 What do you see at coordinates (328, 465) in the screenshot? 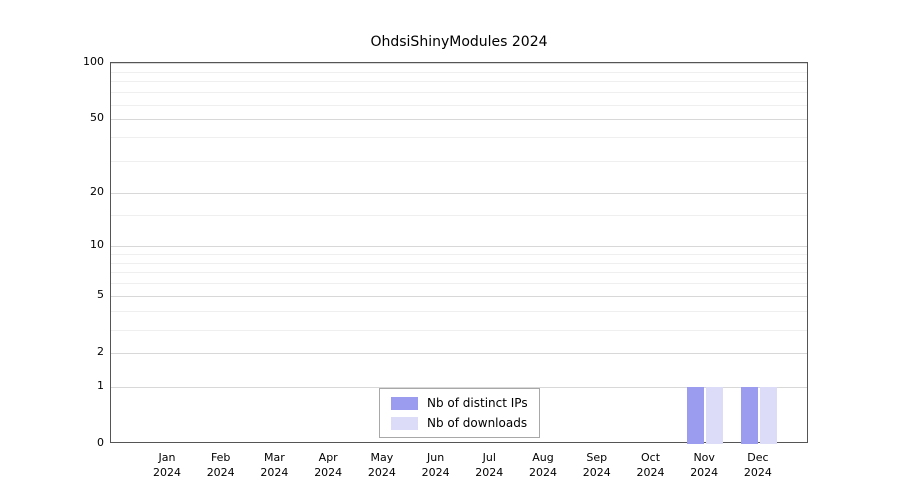
I see `x-tick-label: Apr 2024` at bounding box center [328, 465].